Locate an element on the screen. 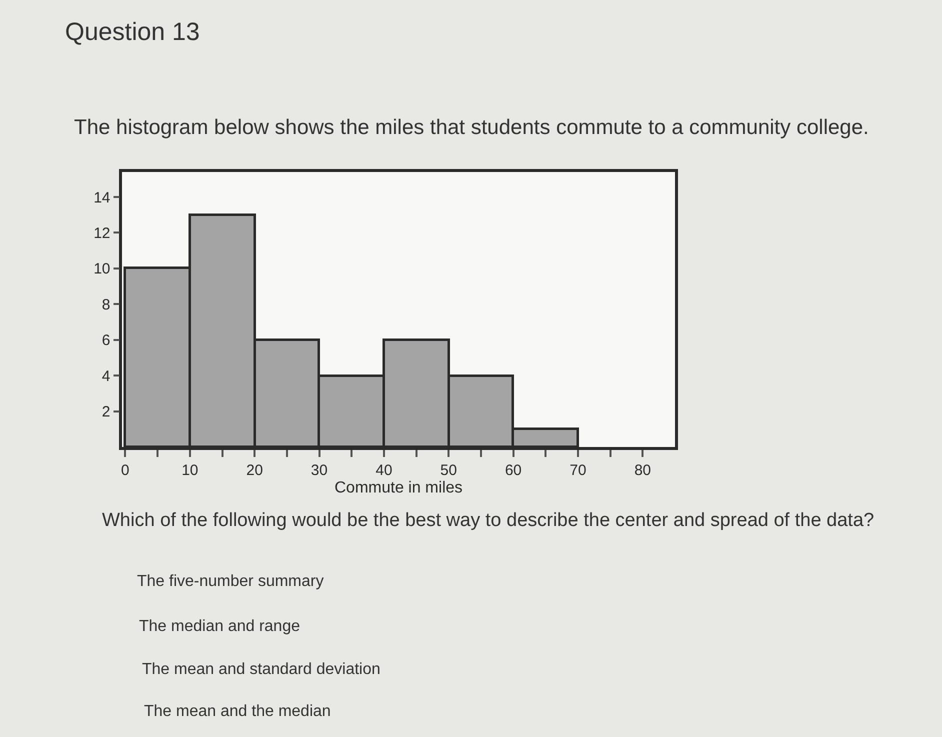 This screenshot has width=942, height=737. x-tick-label: 20 is located at coordinates (254, 470).